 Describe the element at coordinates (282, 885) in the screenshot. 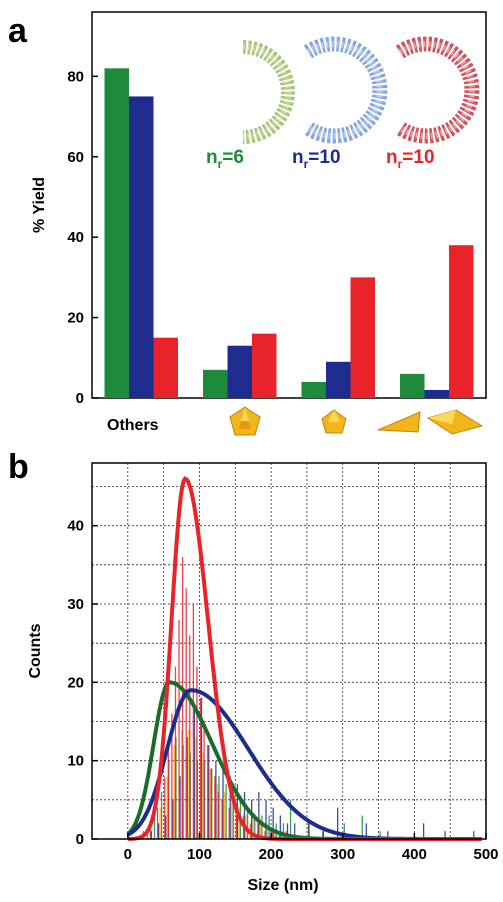

I see `panel-b-x-axis-label: Size (nm)` at that location.